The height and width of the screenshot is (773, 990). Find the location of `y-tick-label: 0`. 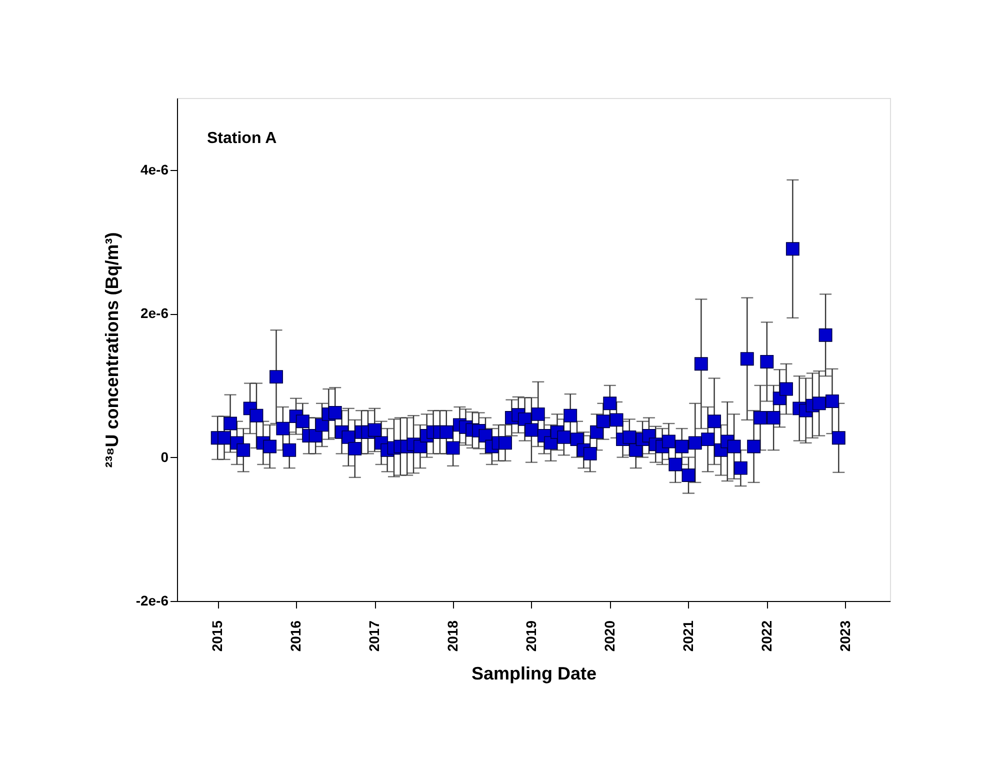

y-tick-label: 0 is located at coordinates (164, 456).